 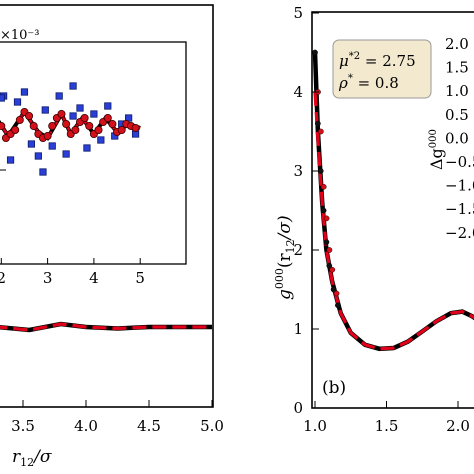 What do you see at coordinates (436, 149) in the screenshot?
I see `right-inset-y-axis-label: Δg000` at bounding box center [436, 149].